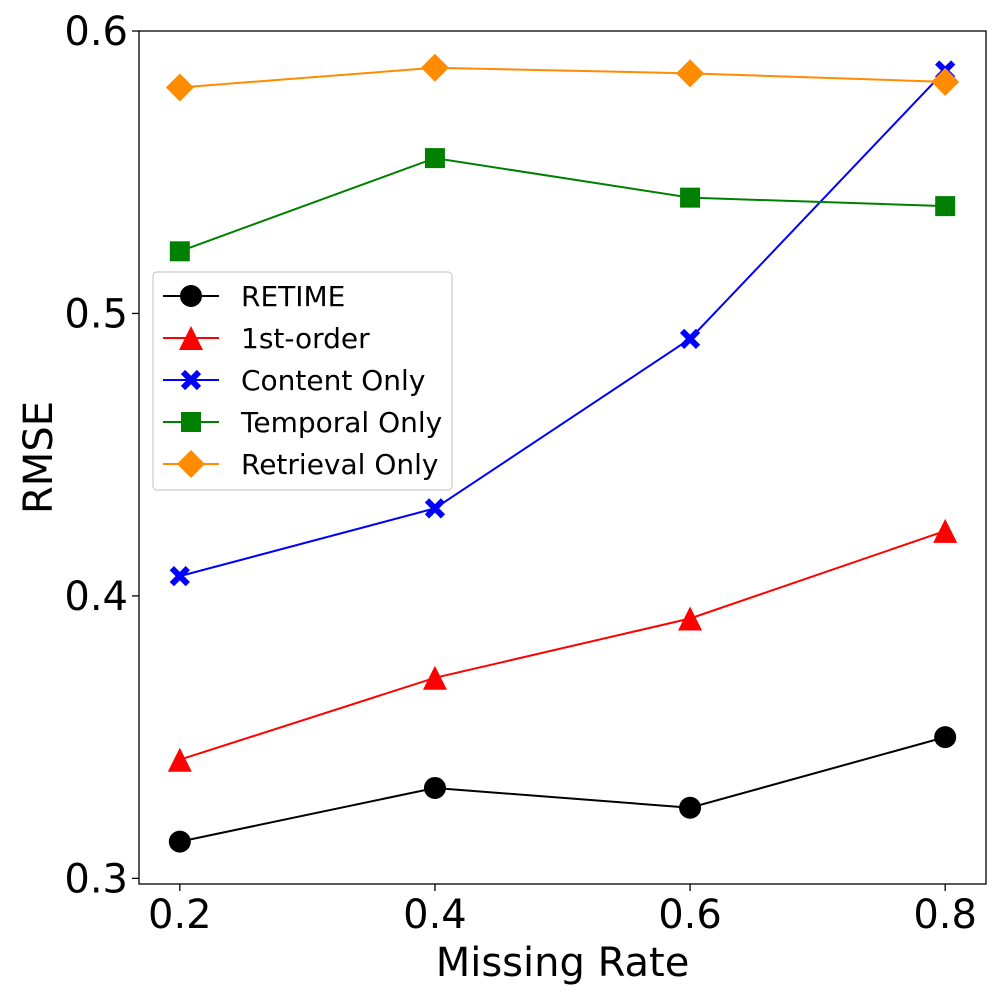 The height and width of the screenshot is (1000, 1000). I want to click on legend-item: 1st-order, so click(266, 338).